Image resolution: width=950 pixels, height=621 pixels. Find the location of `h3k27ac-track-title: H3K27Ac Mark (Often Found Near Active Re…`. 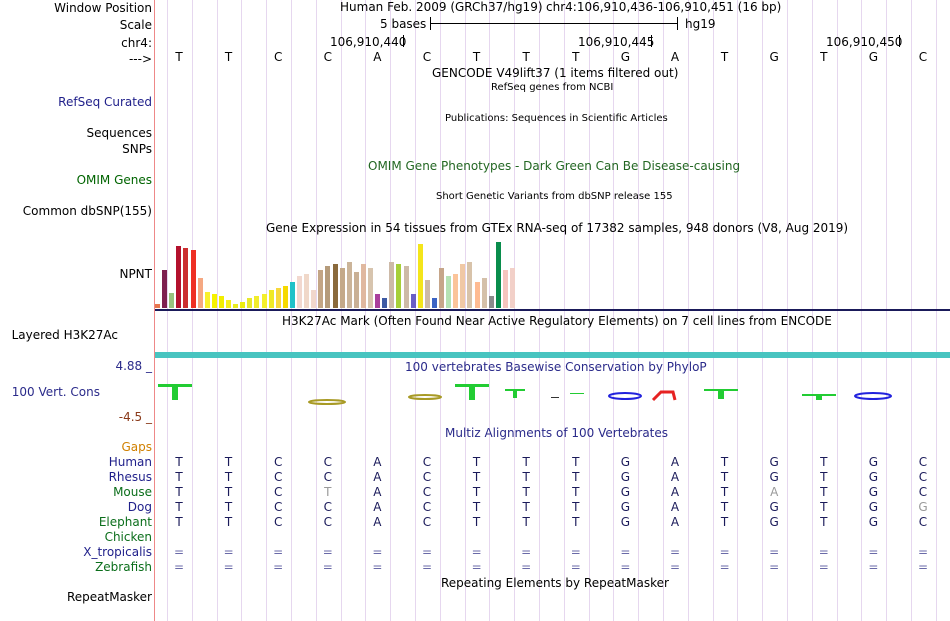

h3k27ac-track-title: H3K27Ac Mark (Often Found Near Active Re… is located at coordinates (557, 321).